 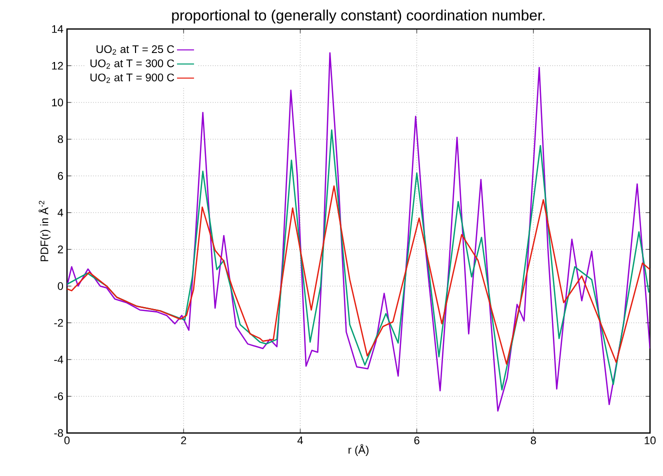 What do you see at coordinates (183, 440) in the screenshot?
I see `x-tick-label: 2` at bounding box center [183, 440].